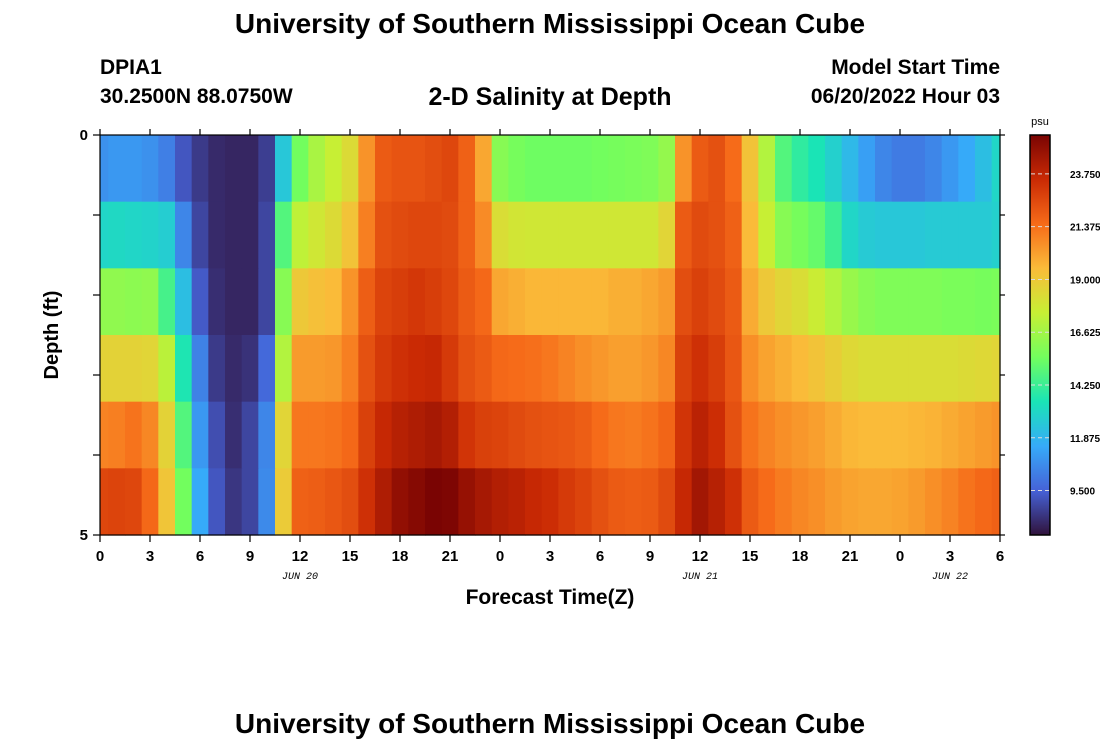  What do you see at coordinates (915, 67) in the screenshot?
I see `model-start-label: Model Start Time` at bounding box center [915, 67].